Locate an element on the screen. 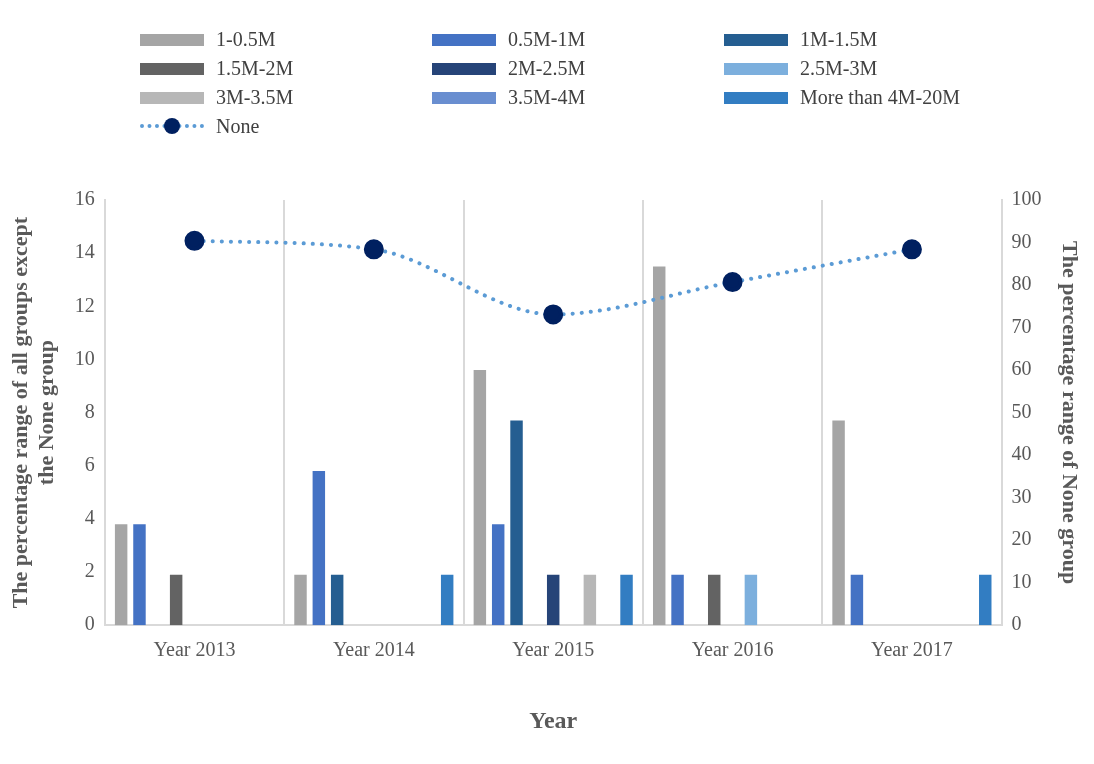 This screenshot has height=764, width=1094. y-tick-label: 14 is located at coordinates (84, 251).